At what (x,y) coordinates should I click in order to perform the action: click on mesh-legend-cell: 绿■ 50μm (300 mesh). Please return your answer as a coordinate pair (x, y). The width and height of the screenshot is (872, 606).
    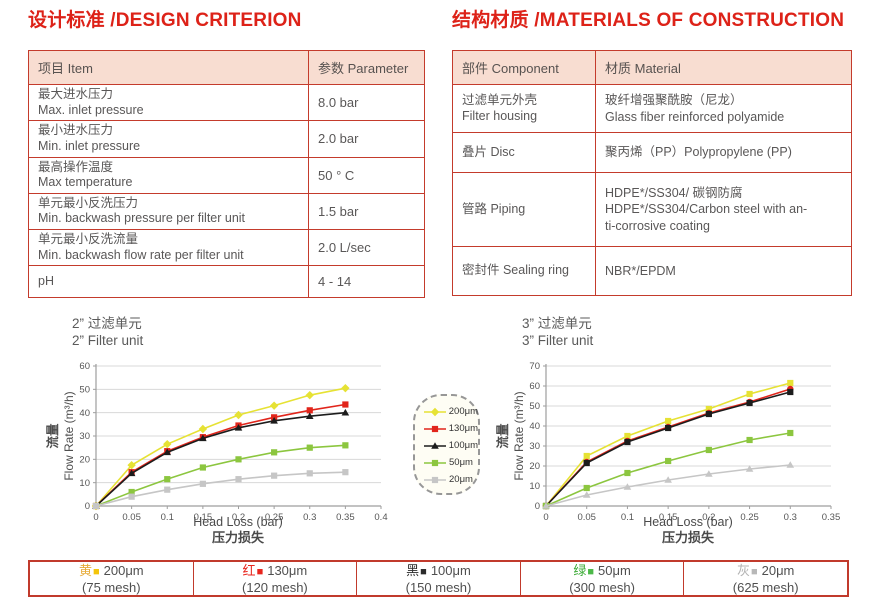
    Looking at the image, I should click on (601, 578).